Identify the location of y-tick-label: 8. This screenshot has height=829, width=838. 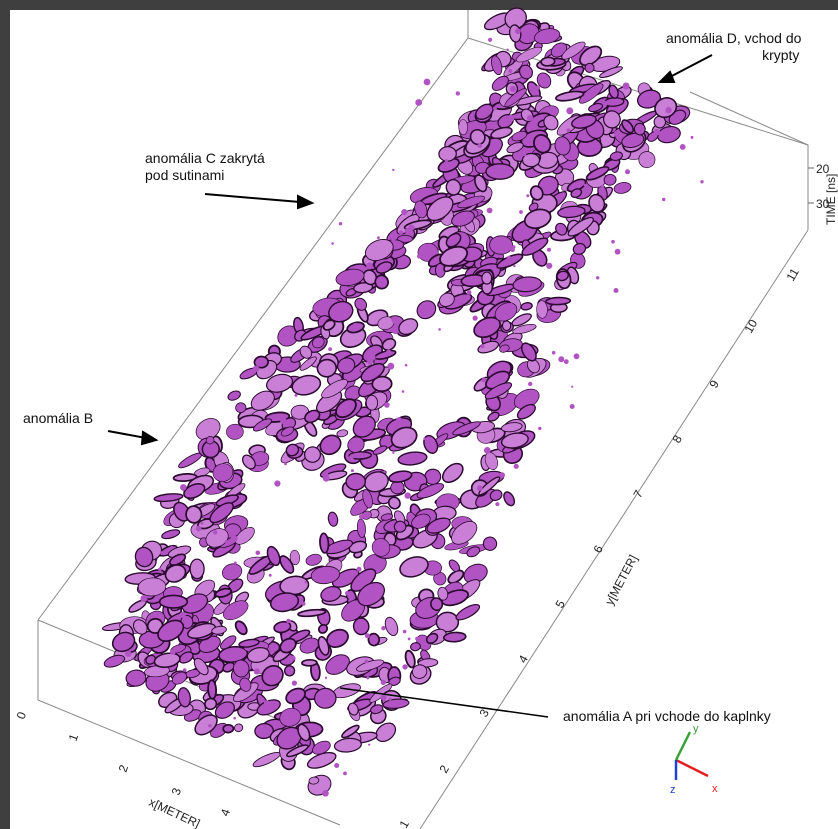
(677, 438).